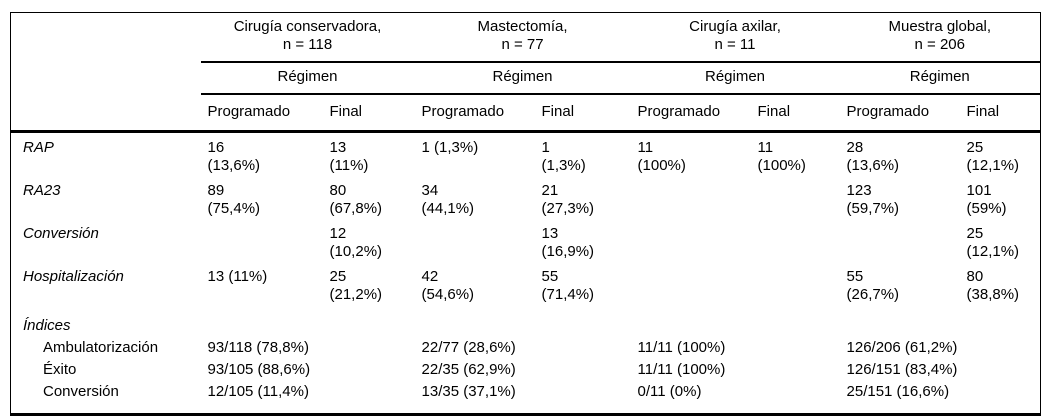  What do you see at coordinates (73, 276) in the screenshot?
I see `row-label: Hospitalización` at bounding box center [73, 276].